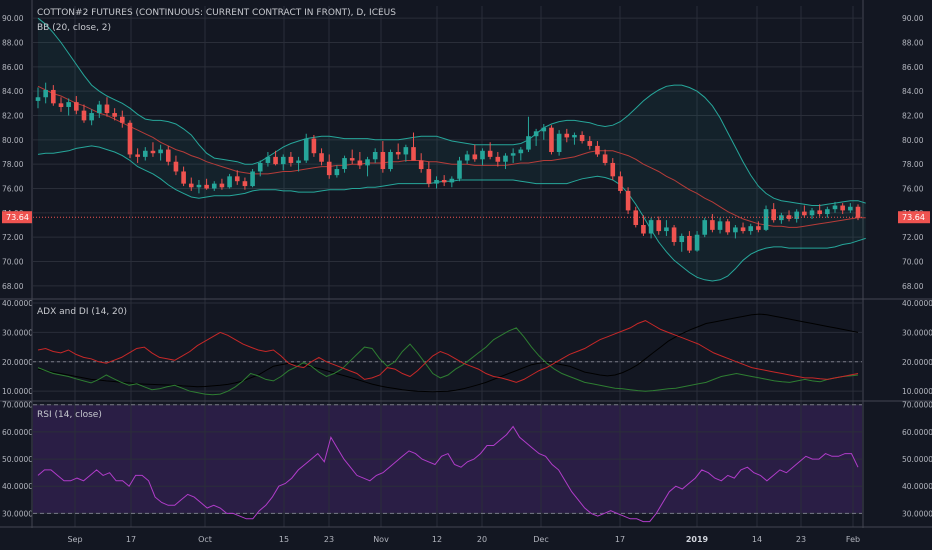 Image resolution: width=932 pixels, height=550 pixels. I want to click on last-price-tag-left, so click(17, 217).